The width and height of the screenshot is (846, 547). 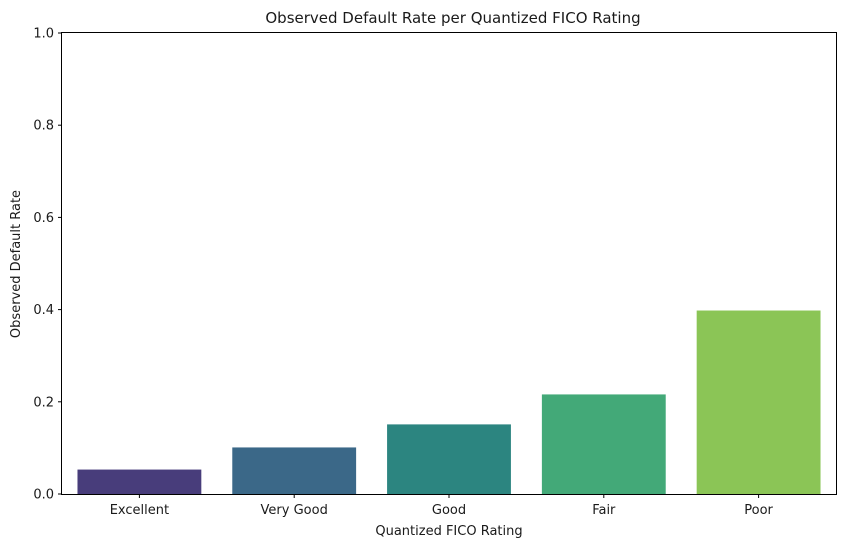 What do you see at coordinates (604, 510) in the screenshot?
I see `x-tick-label: Fair` at bounding box center [604, 510].